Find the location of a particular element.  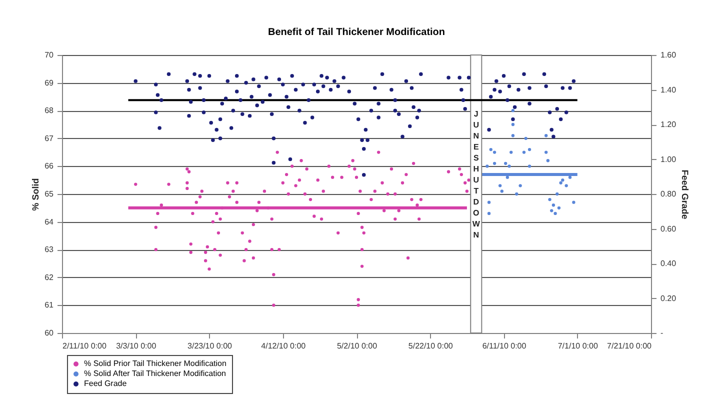

x-tick-label: 5/22/10 0:00 is located at coordinates (431, 346).